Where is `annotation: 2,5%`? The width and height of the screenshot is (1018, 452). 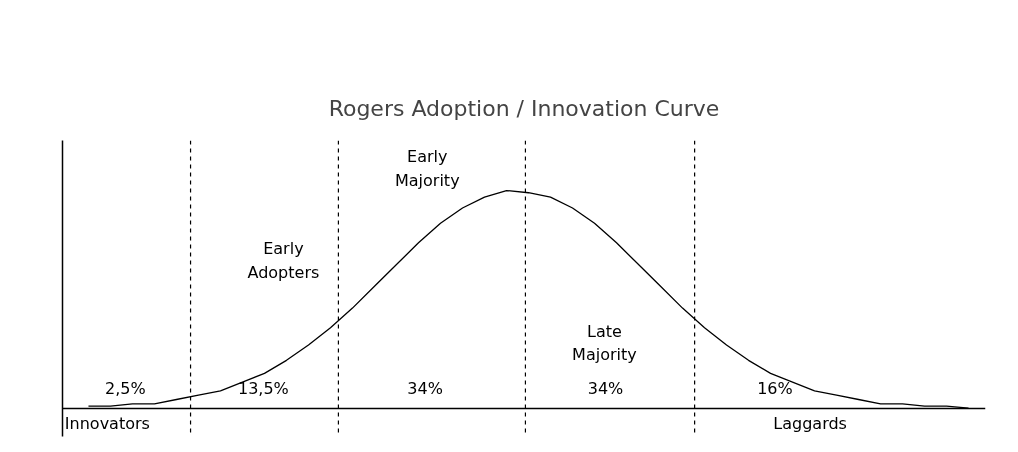 annotation: 2,5% is located at coordinates (125, 389).